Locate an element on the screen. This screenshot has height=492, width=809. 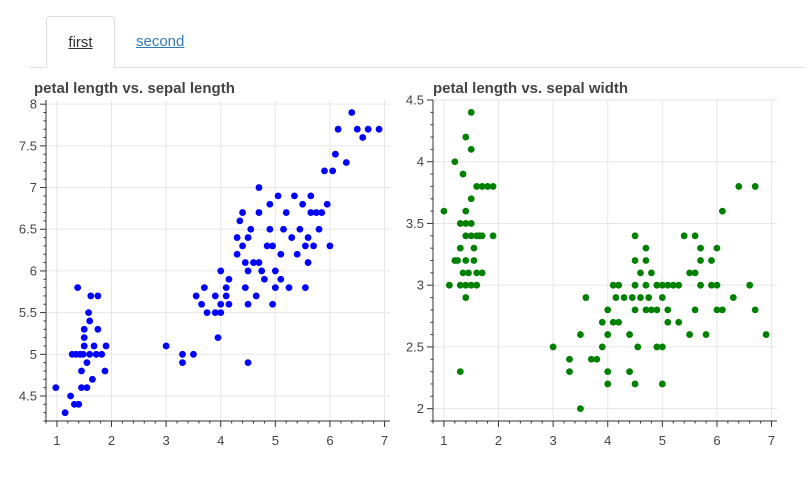
x-tick-label: 1 is located at coordinates (443, 440).